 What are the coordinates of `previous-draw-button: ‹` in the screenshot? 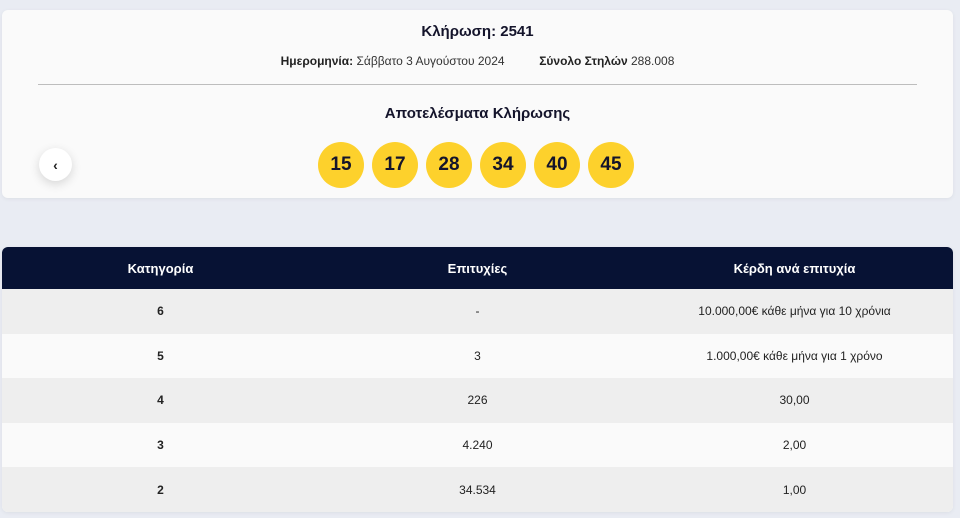 It's located at (55, 164).